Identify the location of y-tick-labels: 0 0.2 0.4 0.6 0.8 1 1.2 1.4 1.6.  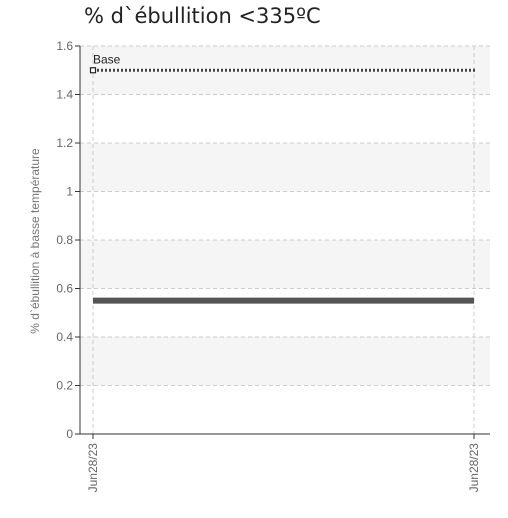
(64, 240).